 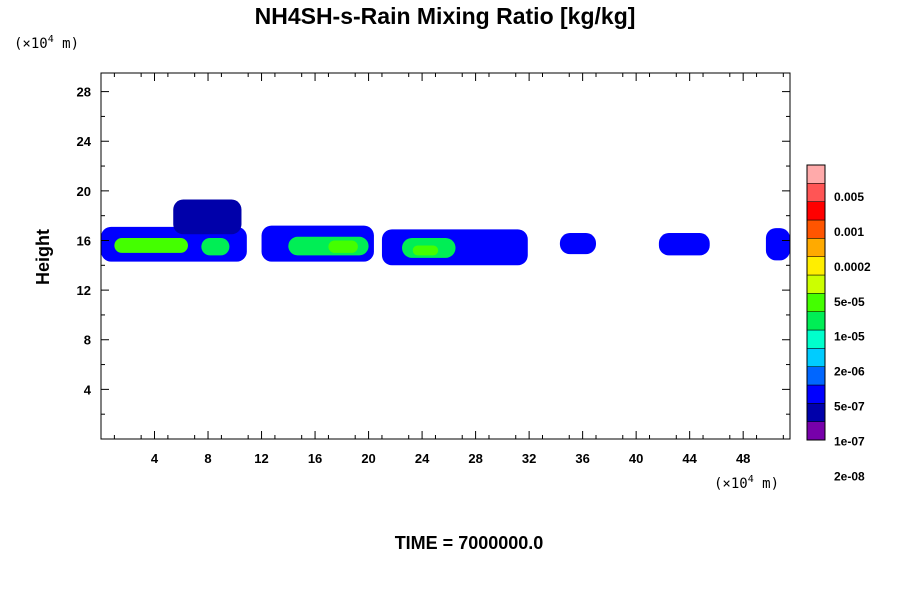 What do you see at coordinates (849, 441) in the screenshot?
I see `colorbar-label: 1e-07` at bounding box center [849, 441].